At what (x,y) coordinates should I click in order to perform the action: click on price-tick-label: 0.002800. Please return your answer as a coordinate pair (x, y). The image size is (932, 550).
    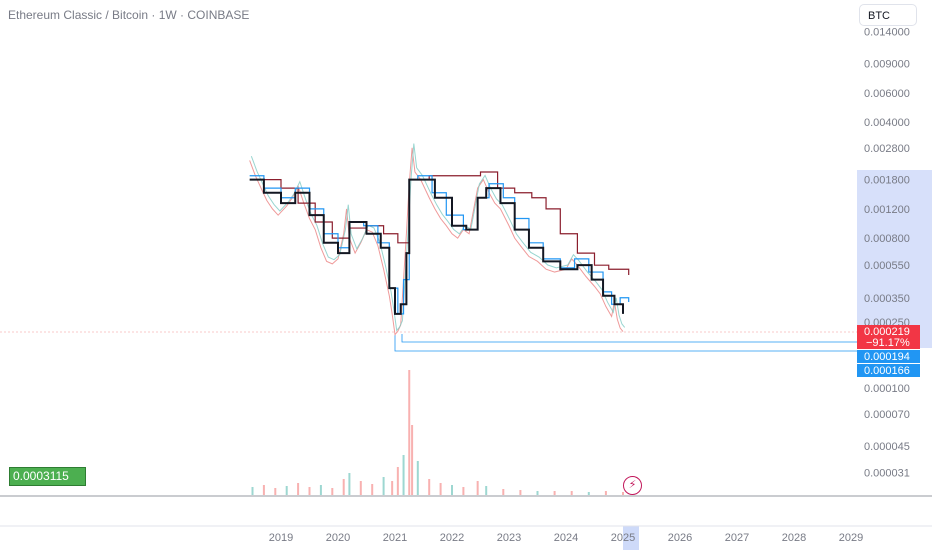
    Looking at the image, I should click on (887, 149).